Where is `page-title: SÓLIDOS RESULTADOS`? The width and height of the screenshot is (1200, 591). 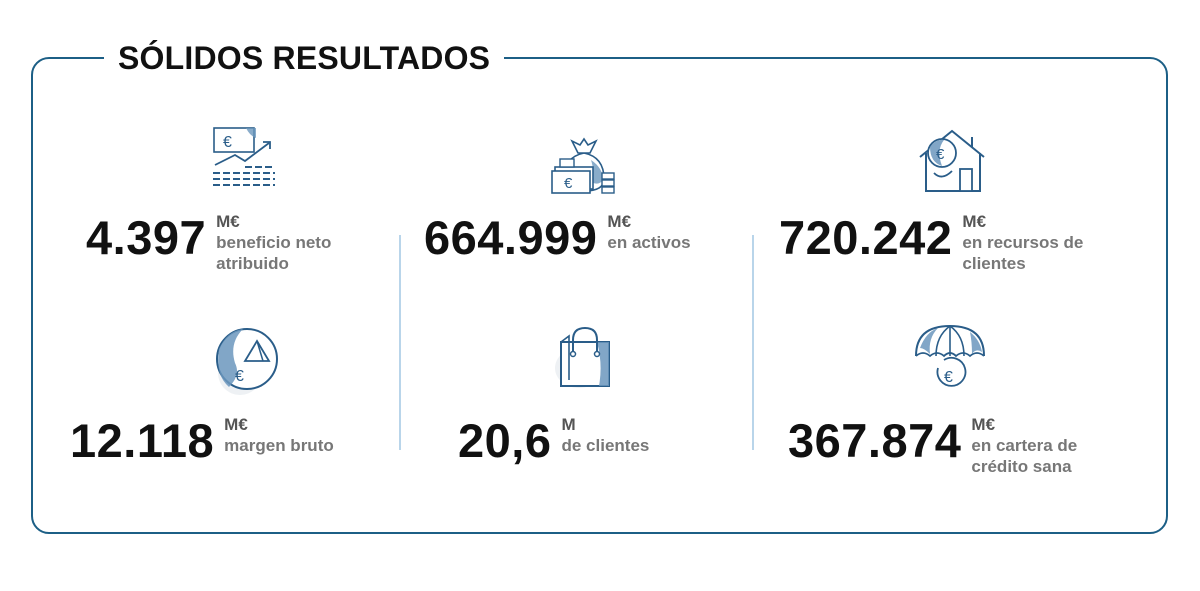 page-title: SÓLIDOS RESULTADOS is located at coordinates (304, 58).